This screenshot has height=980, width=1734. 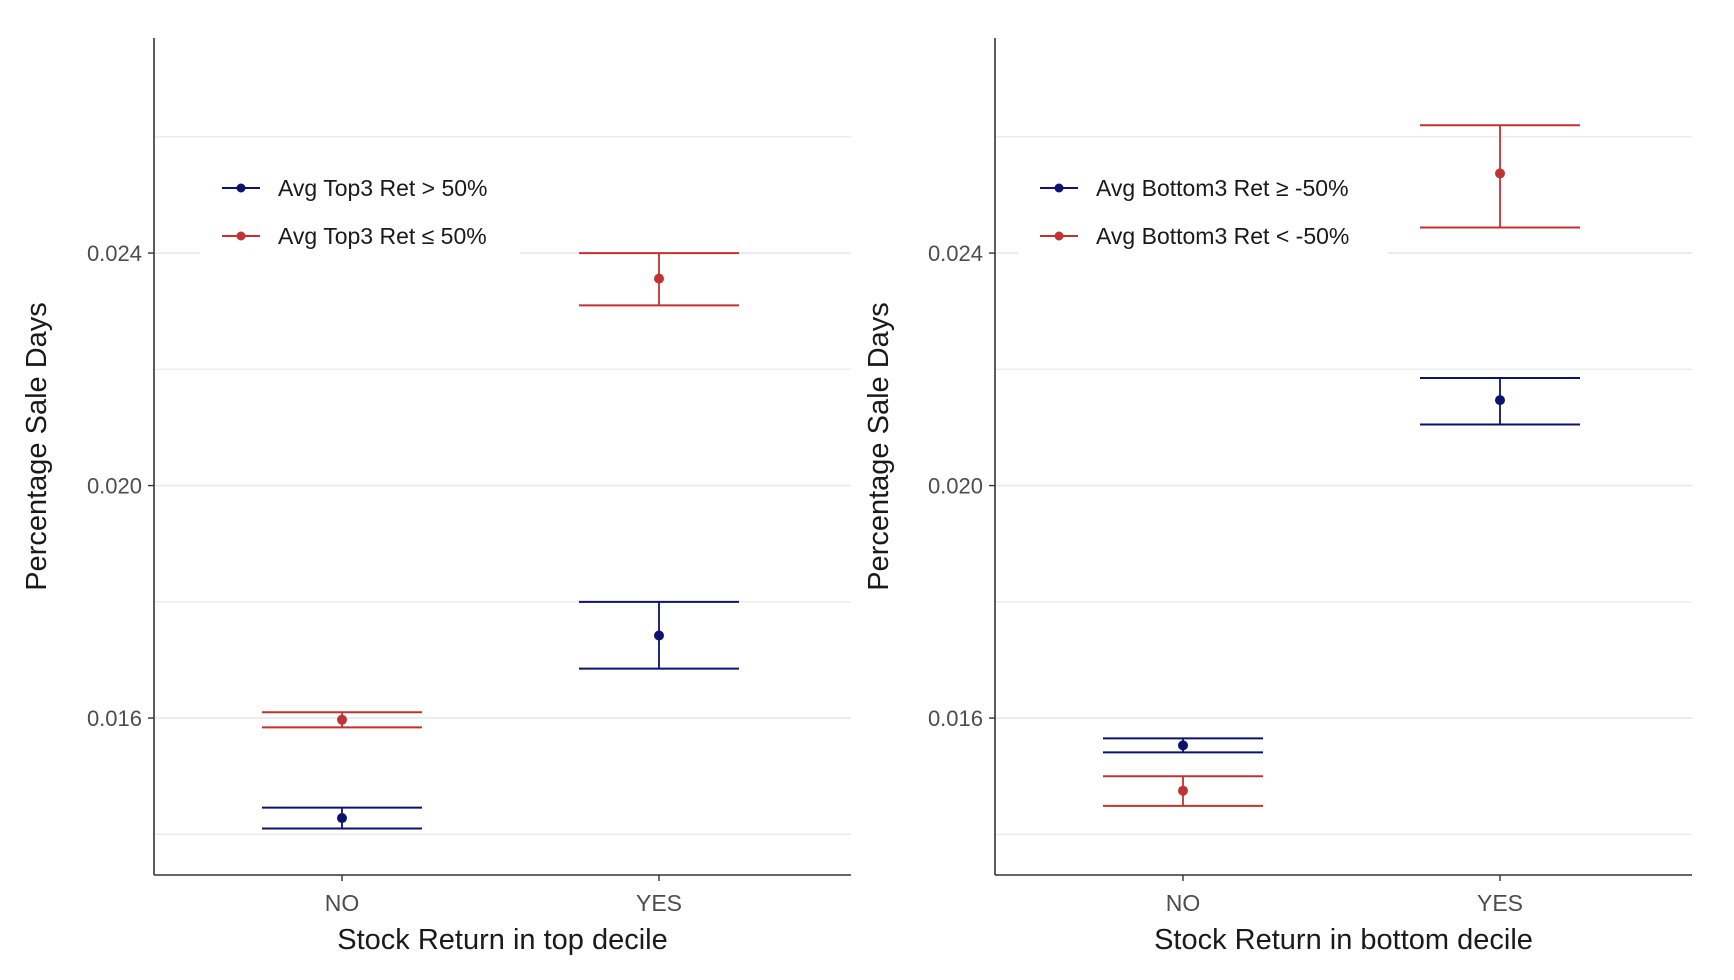 What do you see at coordinates (1222, 188) in the screenshot?
I see `legend-label: Avg Bottom3 Ret ≥ -50%` at bounding box center [1222, 188].